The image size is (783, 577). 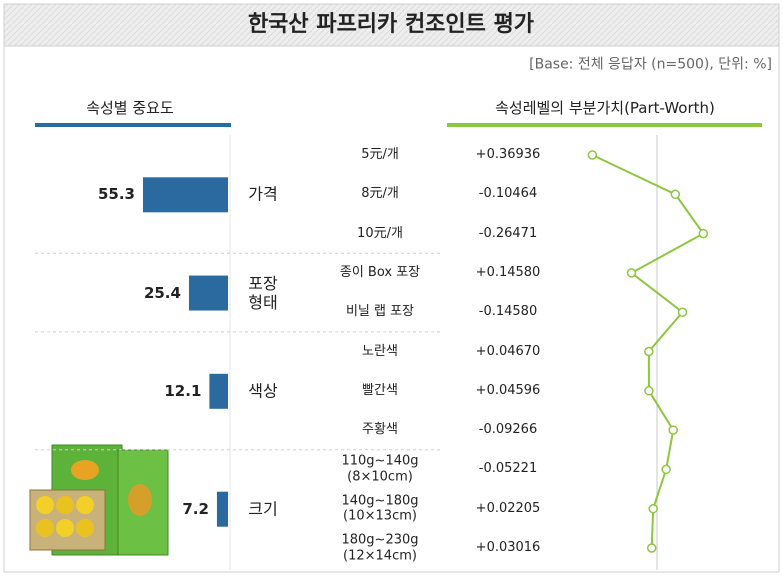 What do you see at coordinates (508, 390) in the screenshot?
I see `part-worth-label: +0.04596` at bounding box center [508, 390].